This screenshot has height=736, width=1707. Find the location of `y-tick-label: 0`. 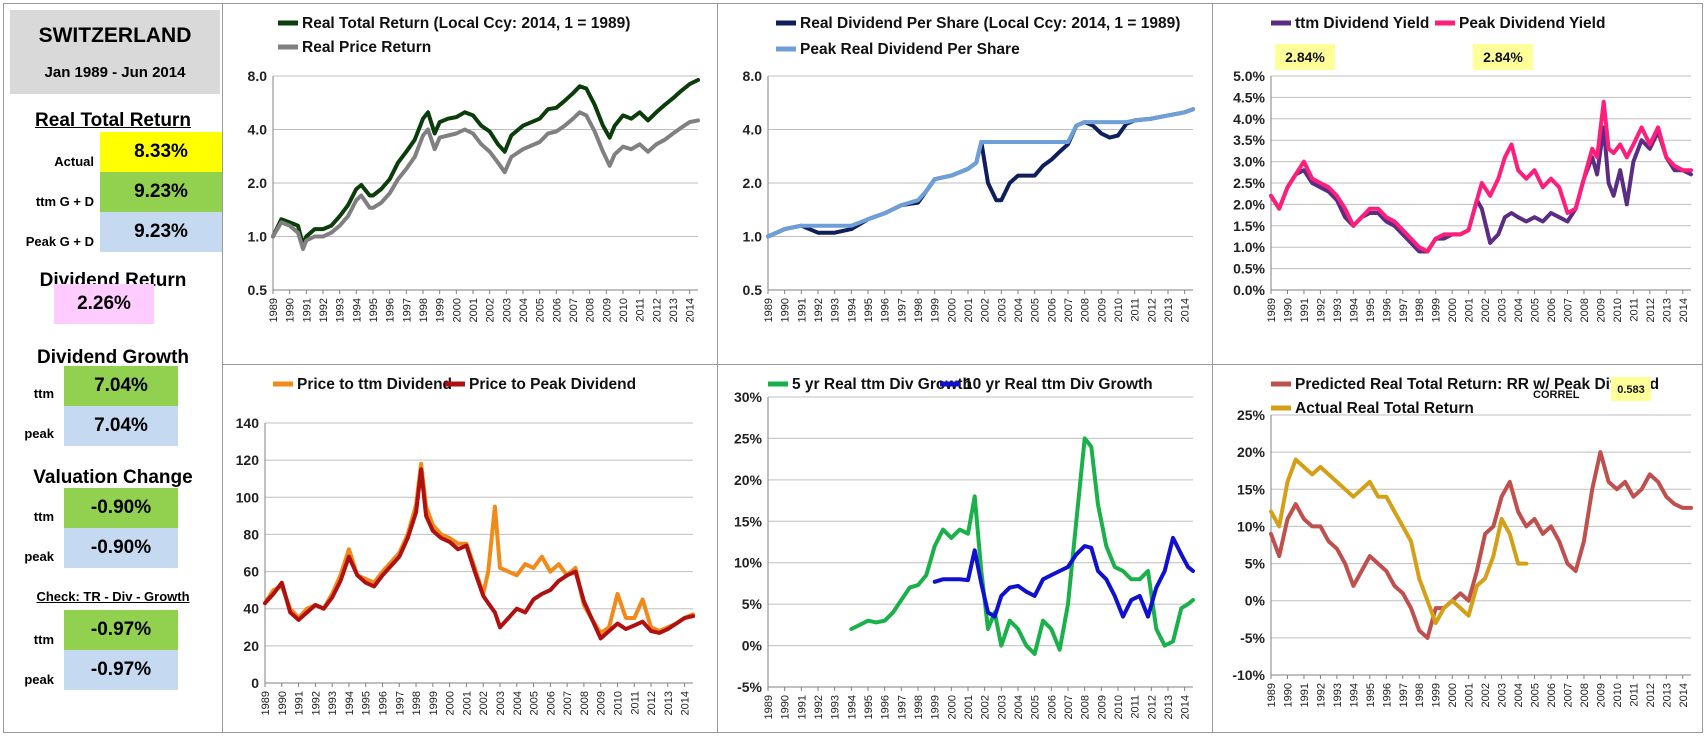

y-tick-label: 0 is located at coordinates (255, 683).